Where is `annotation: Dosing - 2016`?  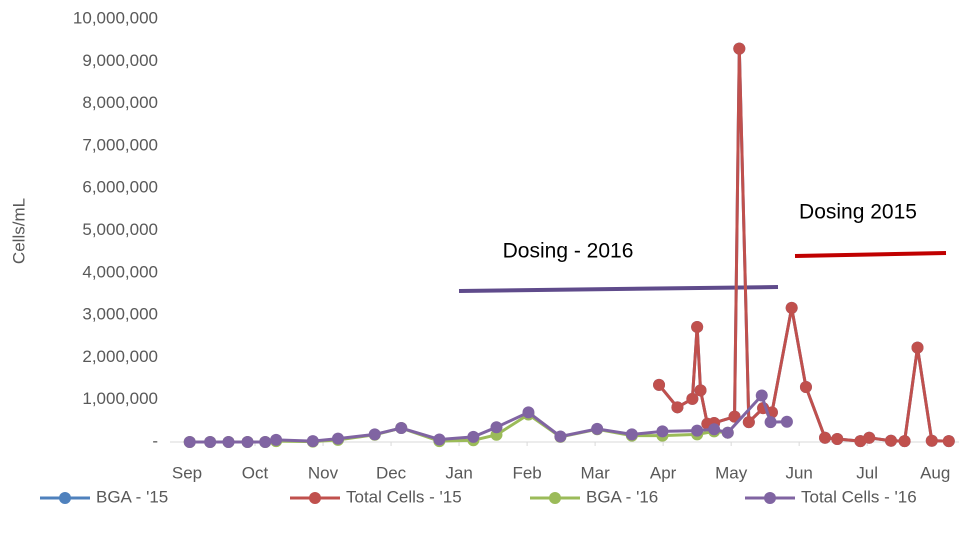 annotation: Dosing - 2016 is located at coordinates (568, 251).